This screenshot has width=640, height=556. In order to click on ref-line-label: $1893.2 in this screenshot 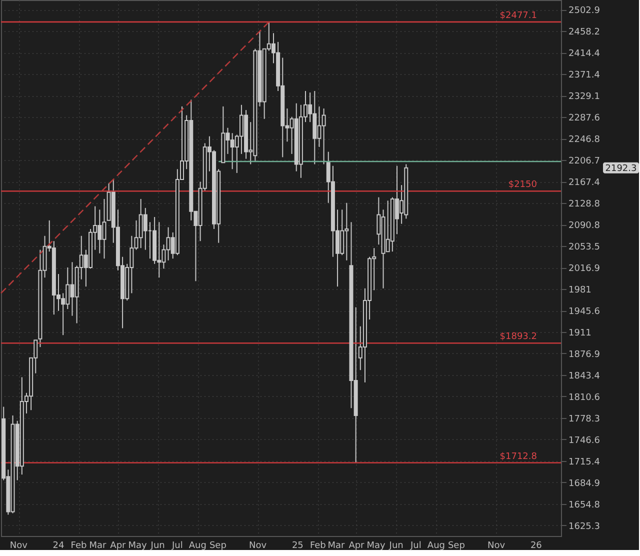, I will do `click(518, 337)`.